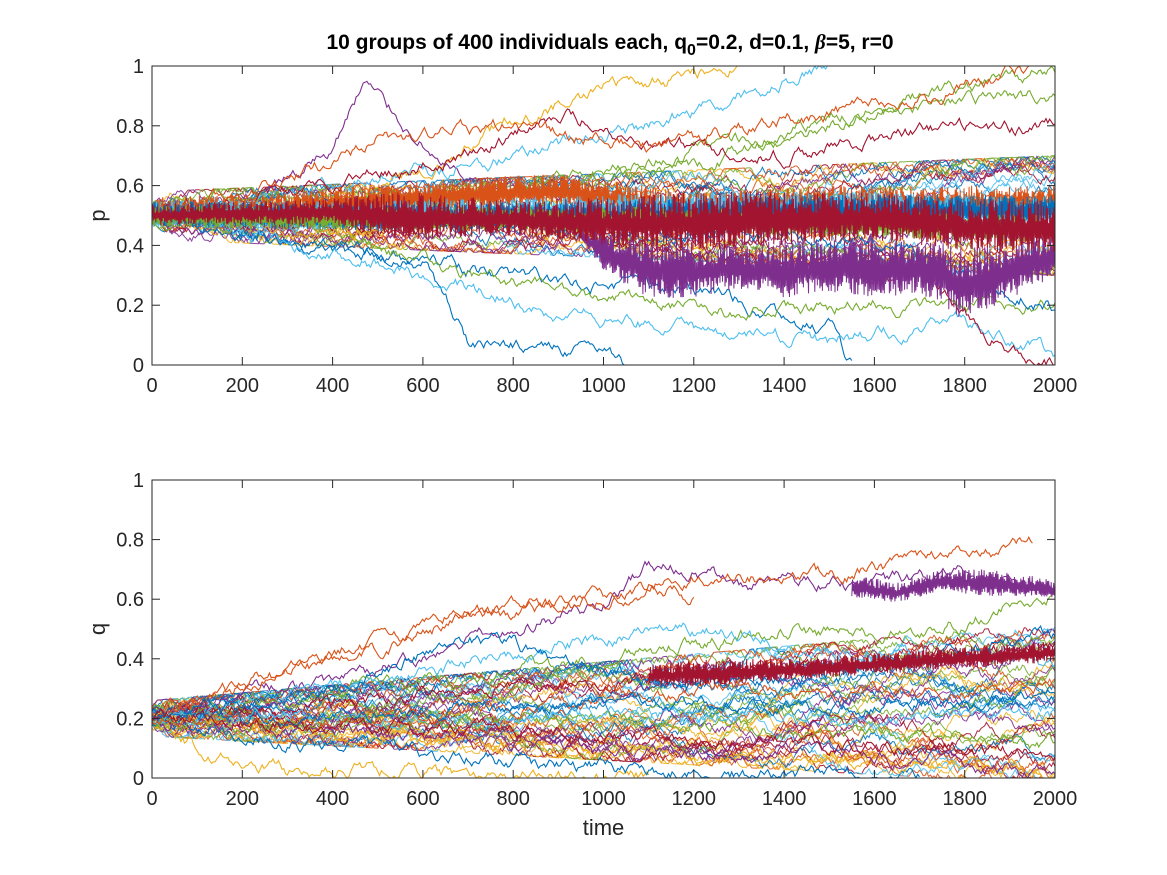 This screenshot has height=875, width=1167. What do you see at coordinates (691, 50) in the screenshot?
I see `chart-title-subscript: 0` at bounding box center [691, 50].